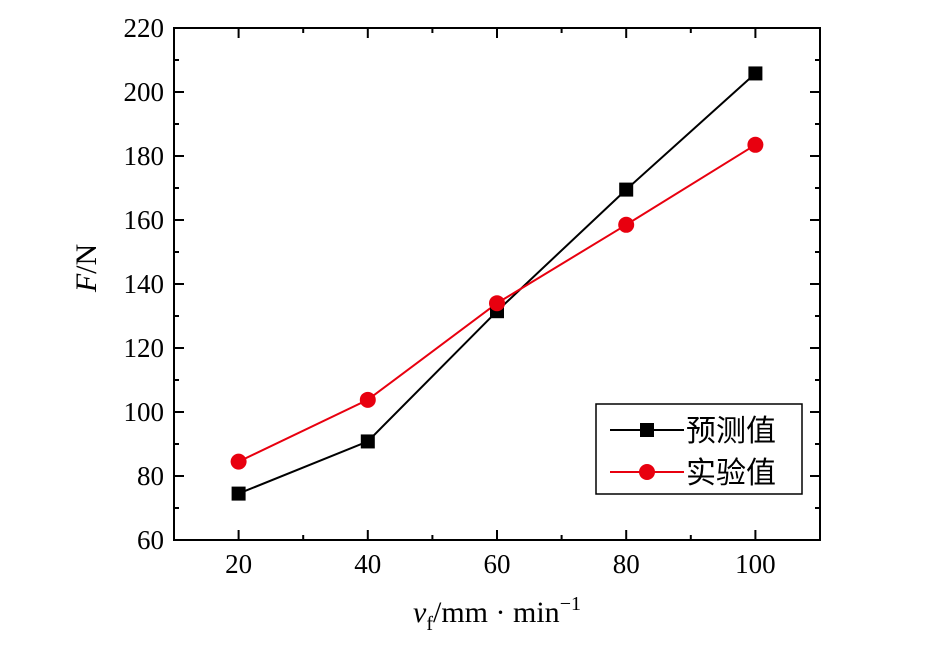 Image resolution: width=950 pixels, height=650 pixels. I want to click on y-tick-label: 140, so click(144, 284).